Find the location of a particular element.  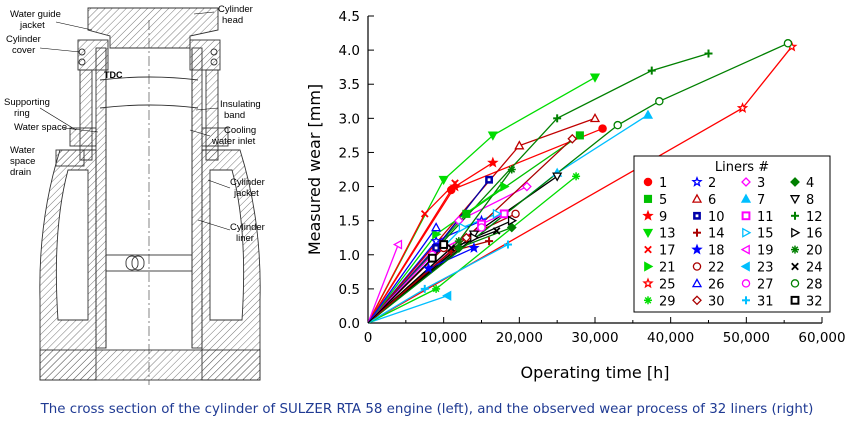

label-water-space: Water space is located at coordinates (40, 127).